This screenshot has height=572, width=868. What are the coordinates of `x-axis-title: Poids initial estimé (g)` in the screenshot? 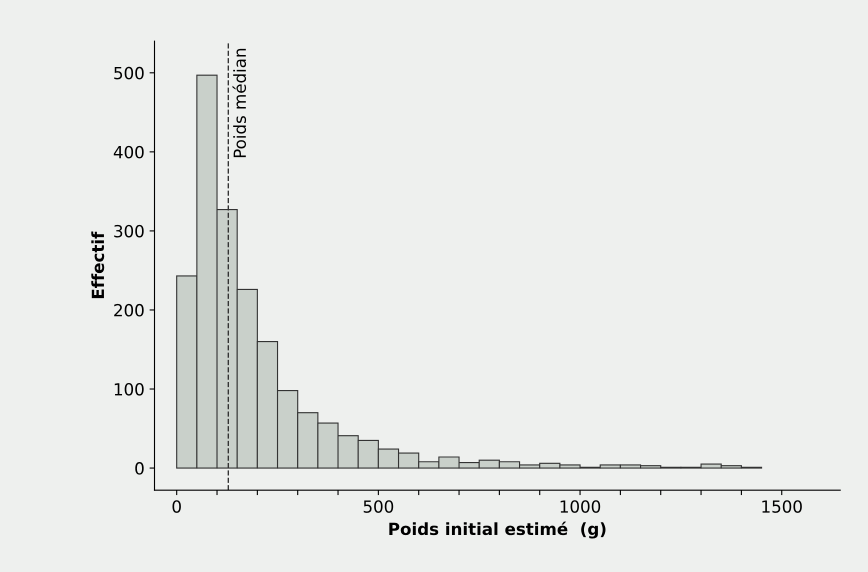 It's located at (497, 530).